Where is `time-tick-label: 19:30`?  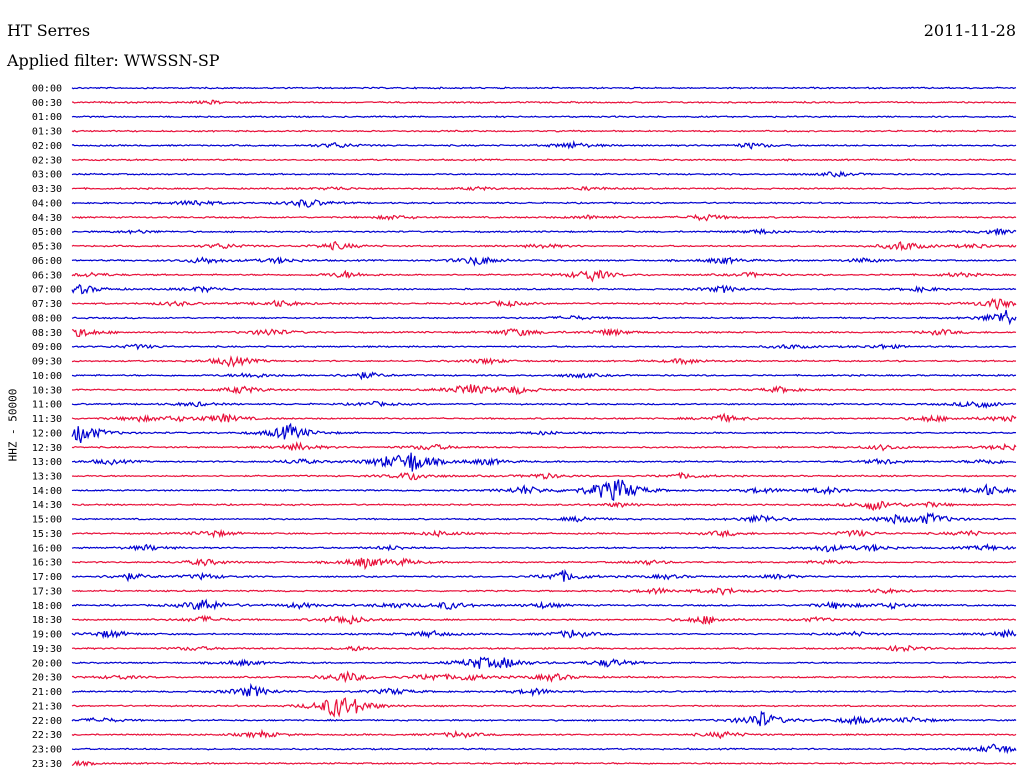
time-tick-label: 19:30 is located at coordinates (47, 649).